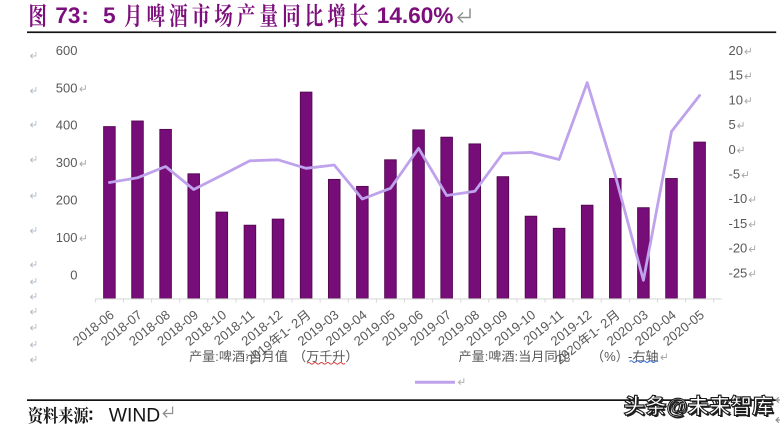  What do you see at coordinates (67, 125) in the screenshot?
I see `svg-text: 400` at bounding box center [67, 125].